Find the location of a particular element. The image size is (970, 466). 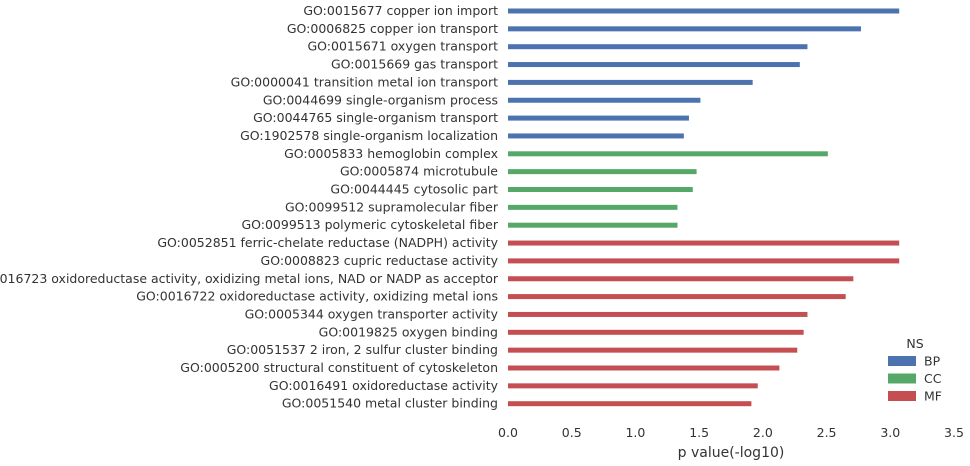

category-label: GO:0044765 single-organism transport is located at coordinates (375, 117).